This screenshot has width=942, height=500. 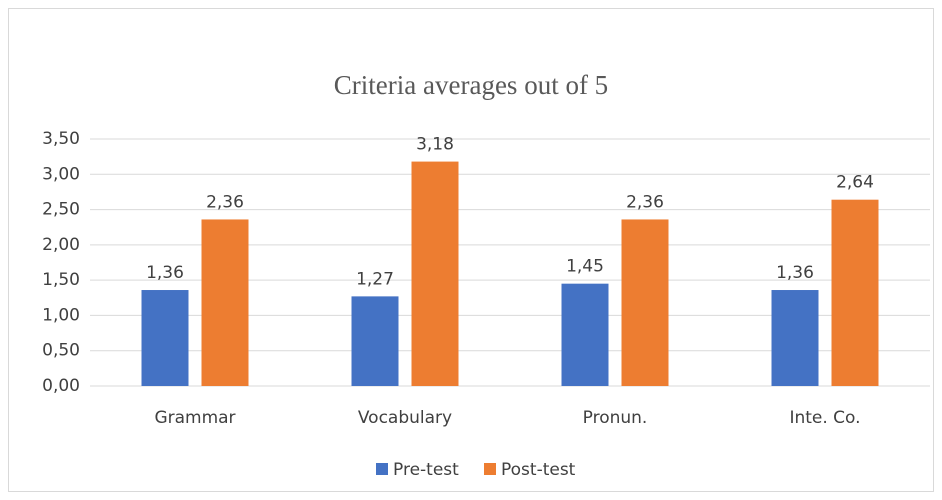 What do you see at coordinates (471, 85) in the screenshot?
I see `chart-title: Criteria averages out of 5` at bounding box center [471, 85].